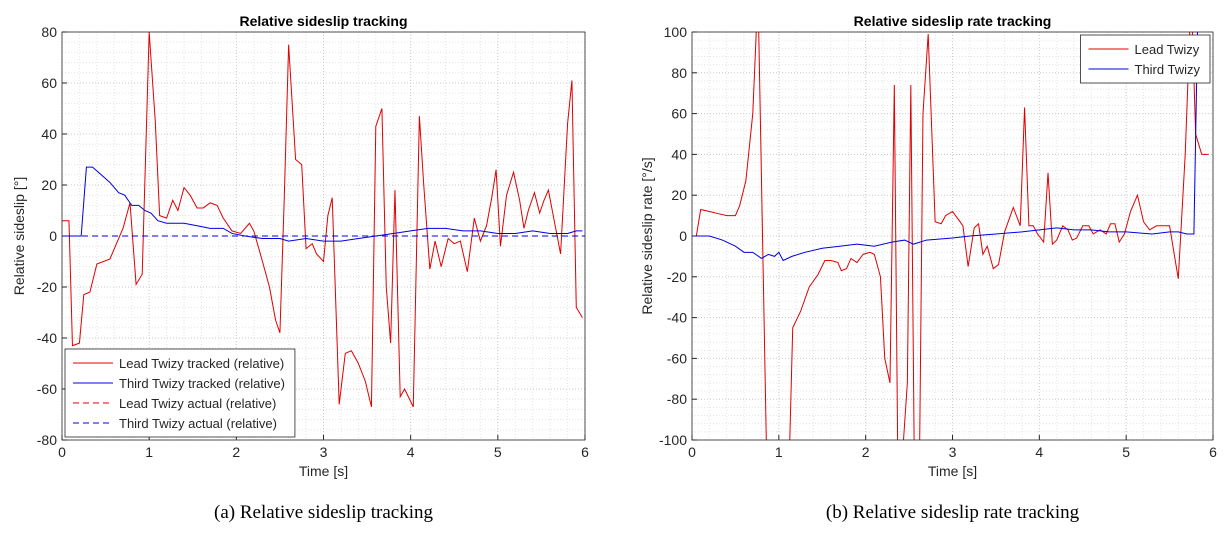  I want to click on y-tick-label: -100, so click(673, 440).